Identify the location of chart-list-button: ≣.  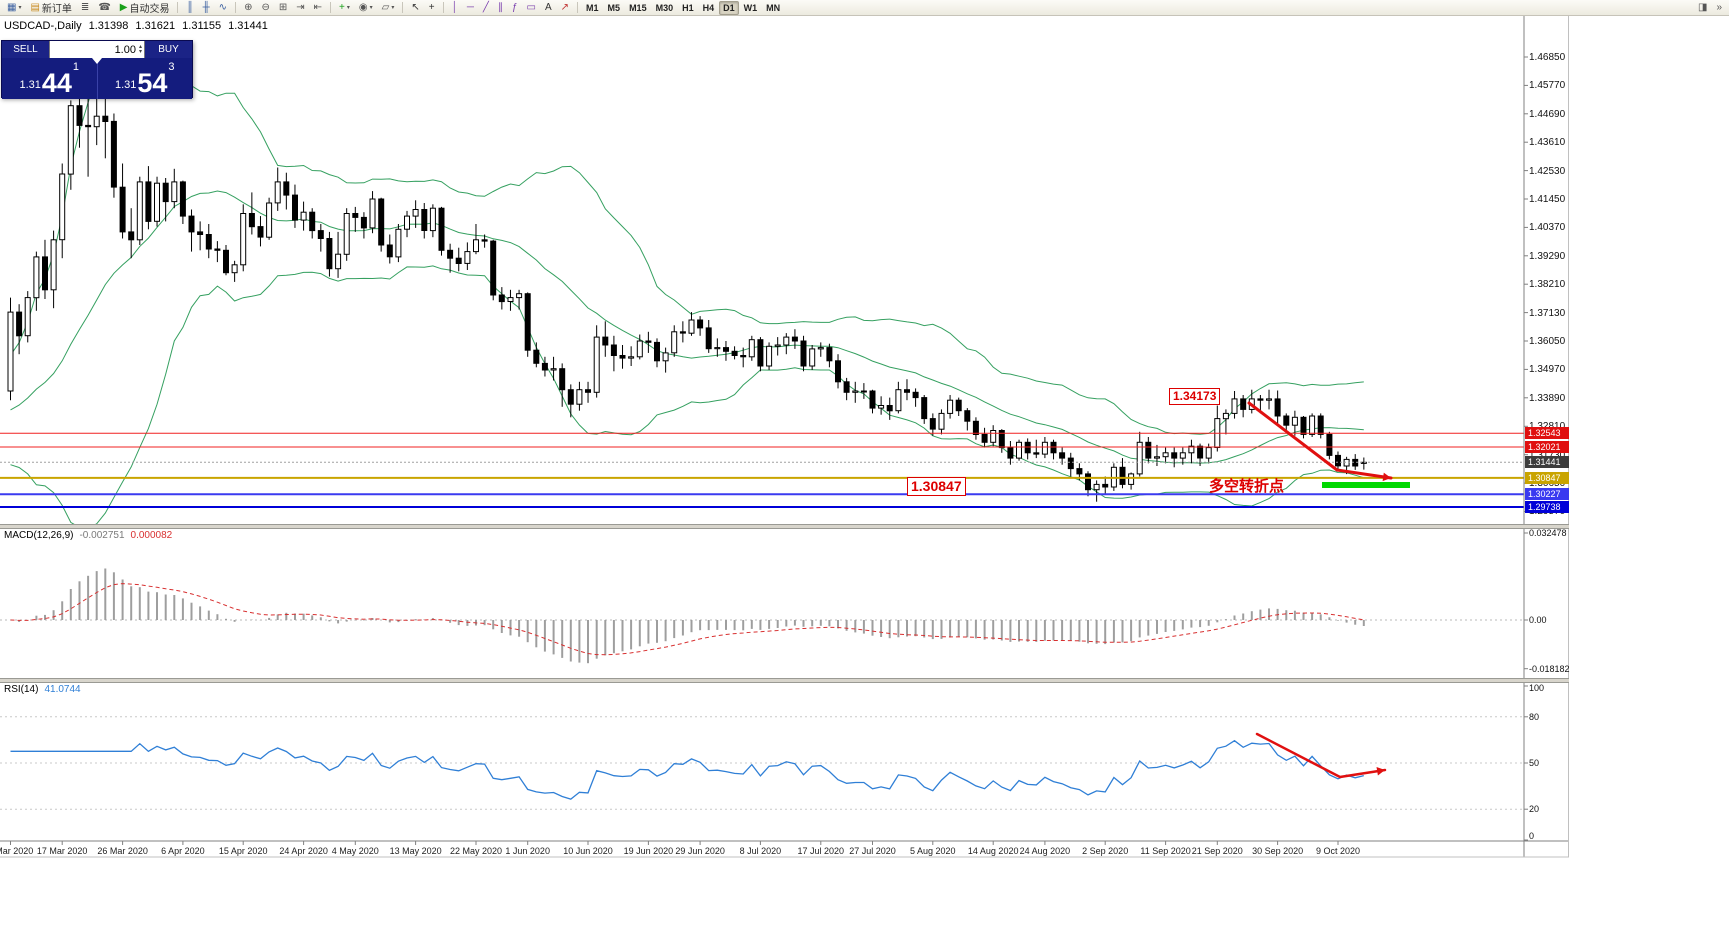
(85, 8).